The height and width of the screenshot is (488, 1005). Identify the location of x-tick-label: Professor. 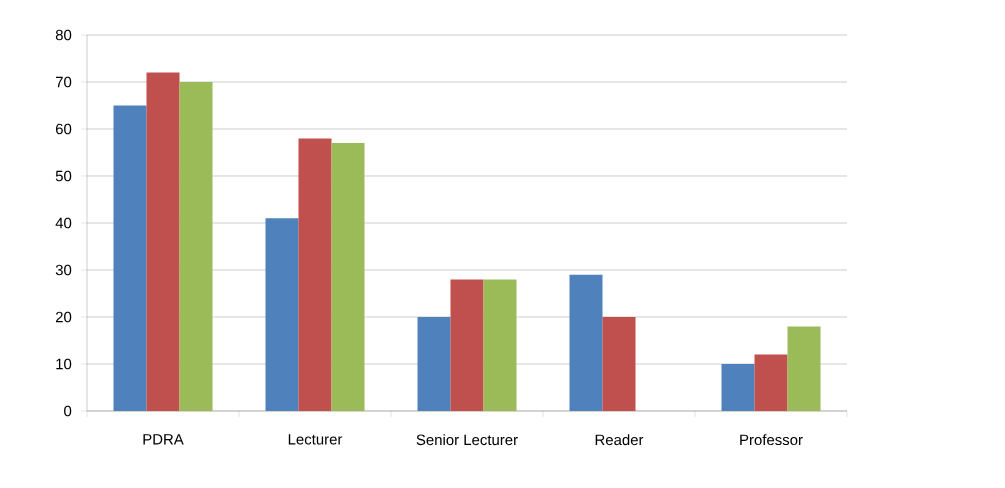
(771, 440).